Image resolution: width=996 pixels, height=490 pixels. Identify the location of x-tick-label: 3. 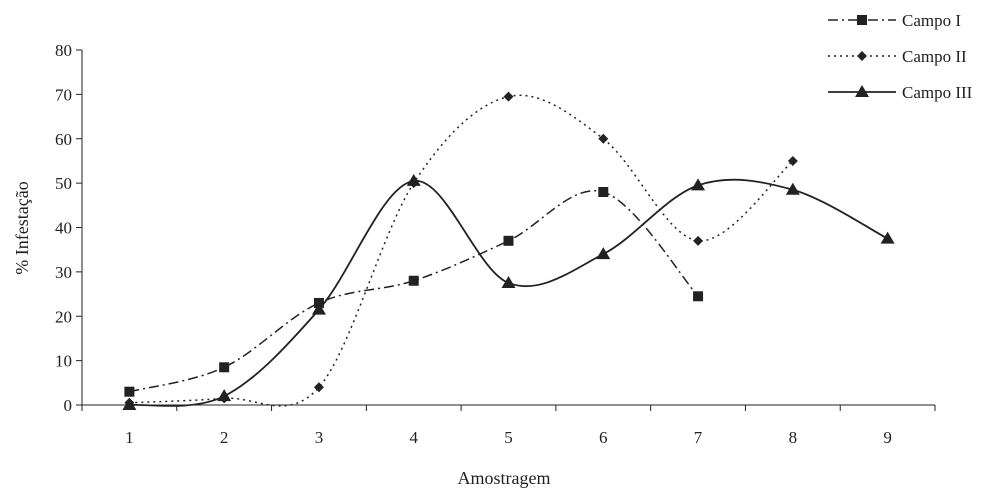
(319, 437).